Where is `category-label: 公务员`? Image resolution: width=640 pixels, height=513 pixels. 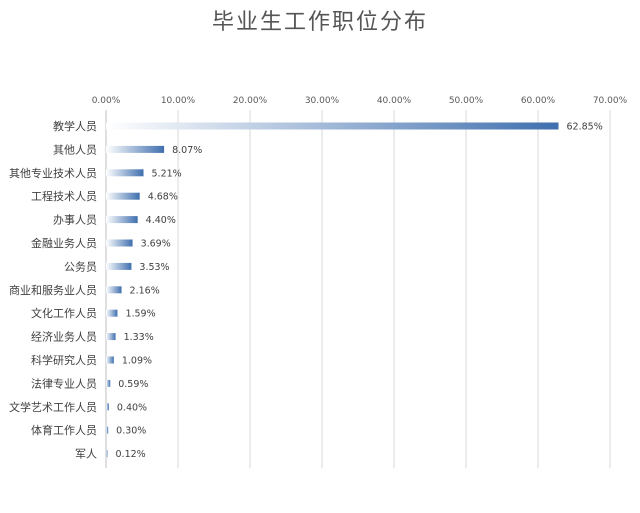
category-label: 公务员 is located at coordinates (80, 266).